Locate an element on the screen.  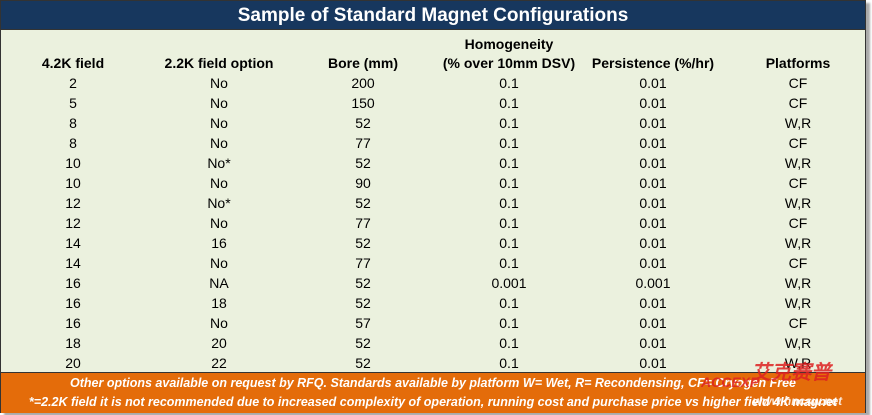
watermark-url: www.hncsw.net is located at coordinates (798, 401).